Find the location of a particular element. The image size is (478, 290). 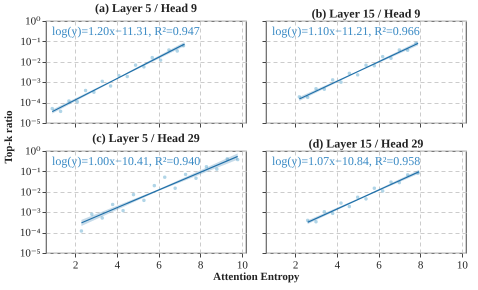

y-axis-title: Top-k ratio is located at coordinates (9, 137).